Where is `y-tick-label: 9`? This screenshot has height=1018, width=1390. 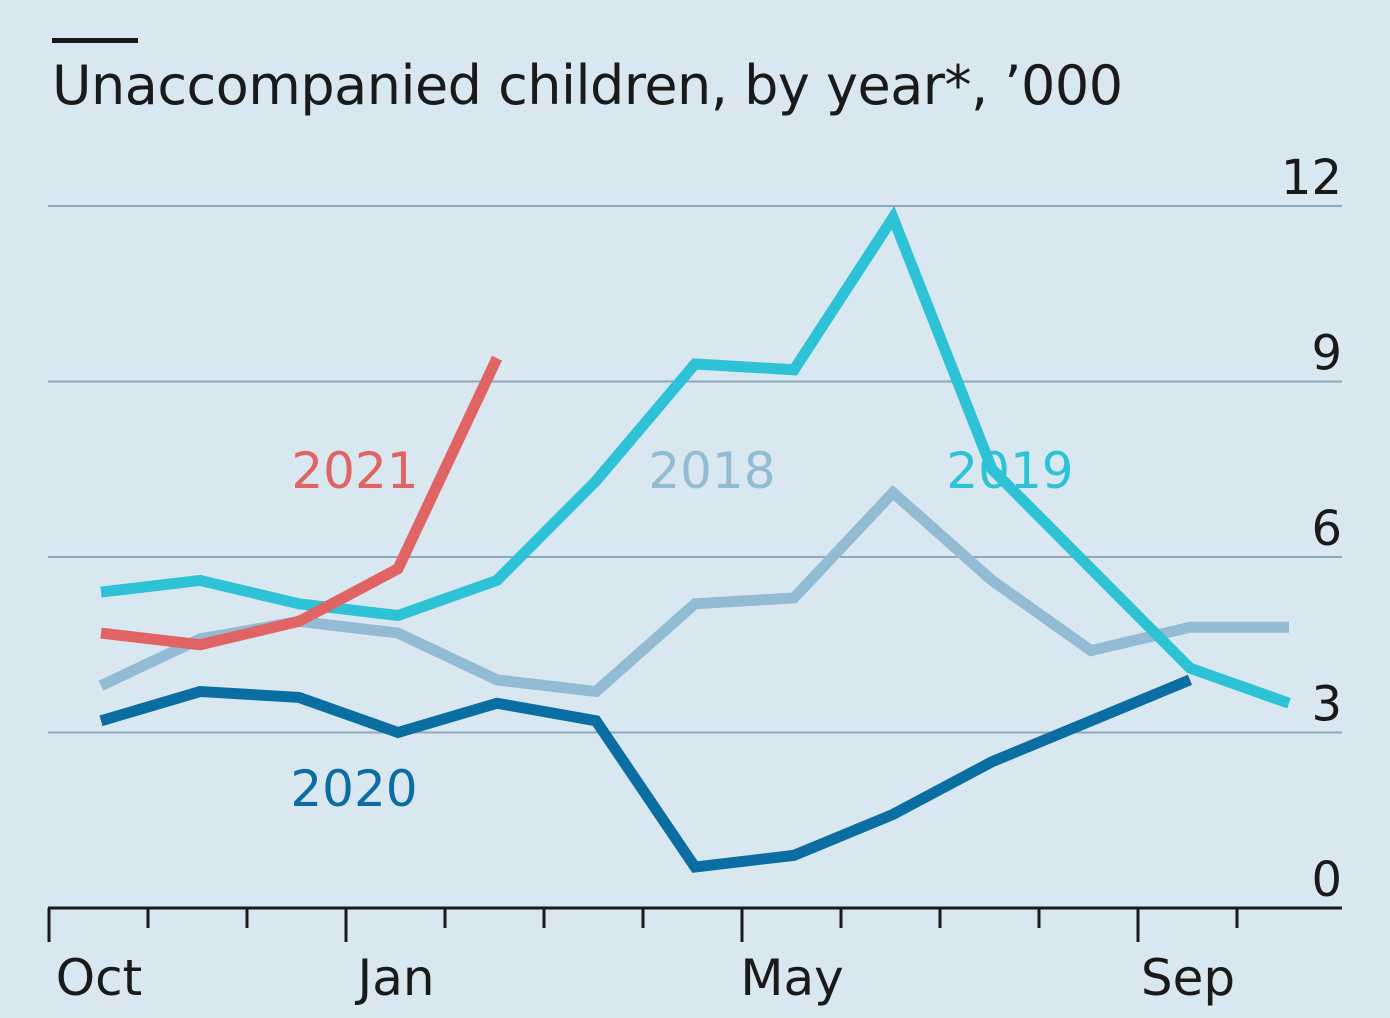 y-tick-label: 9 is located at coordinates (1326, 354).